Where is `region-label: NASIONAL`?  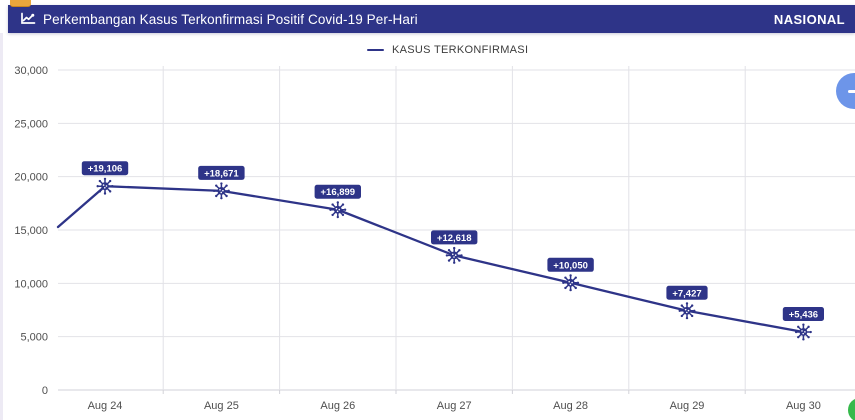 region-label: NASIONAL is located at coordinates (809, 19).